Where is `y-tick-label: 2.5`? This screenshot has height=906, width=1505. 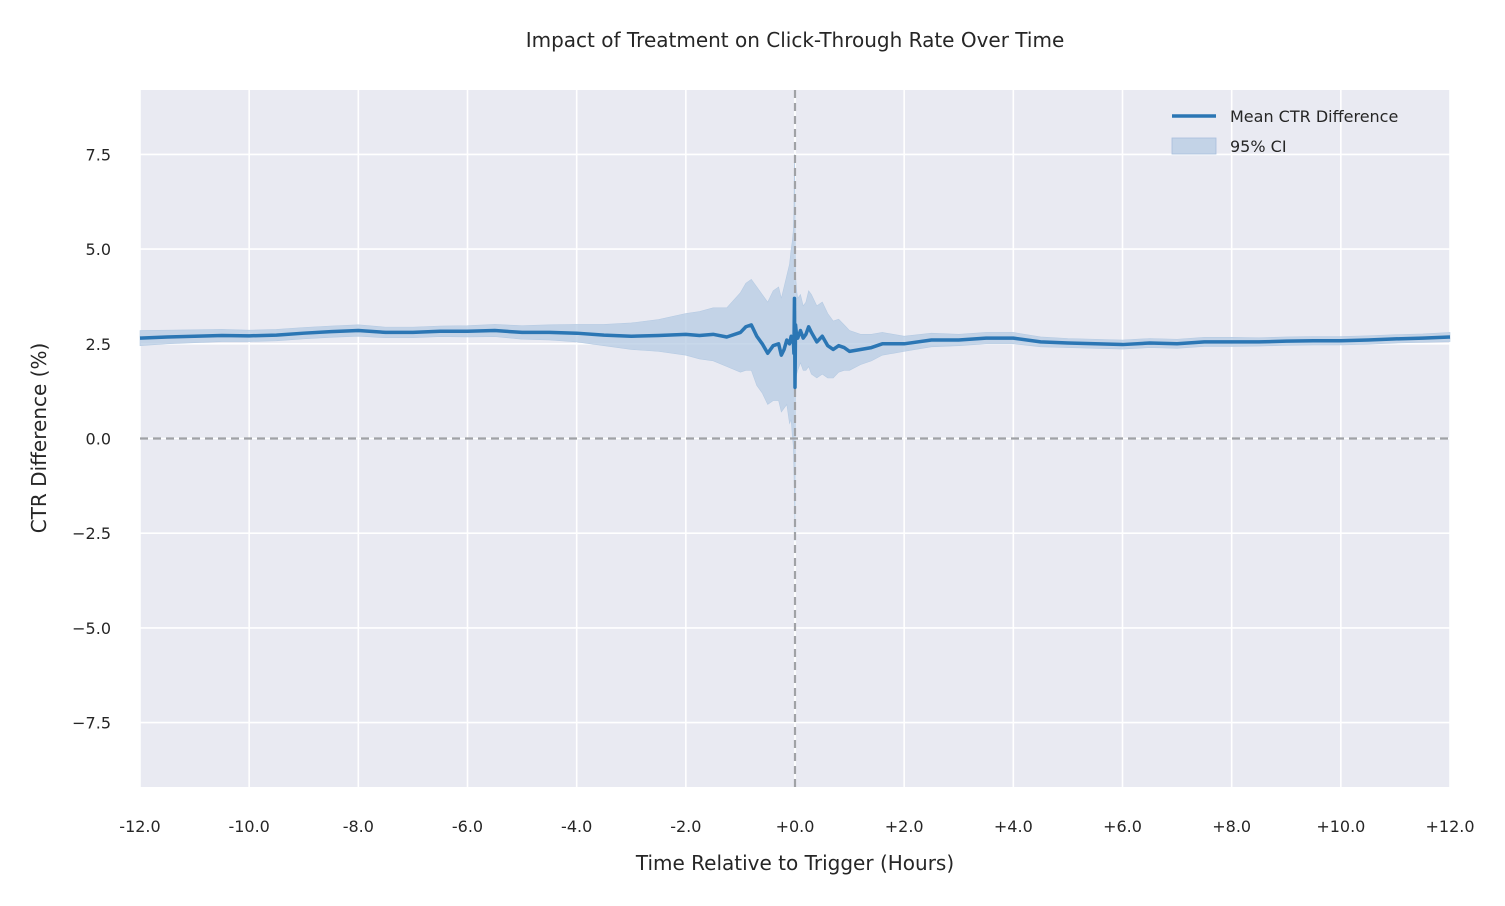 y-tick-label: 2.5 is located at coordinates (98, 344).